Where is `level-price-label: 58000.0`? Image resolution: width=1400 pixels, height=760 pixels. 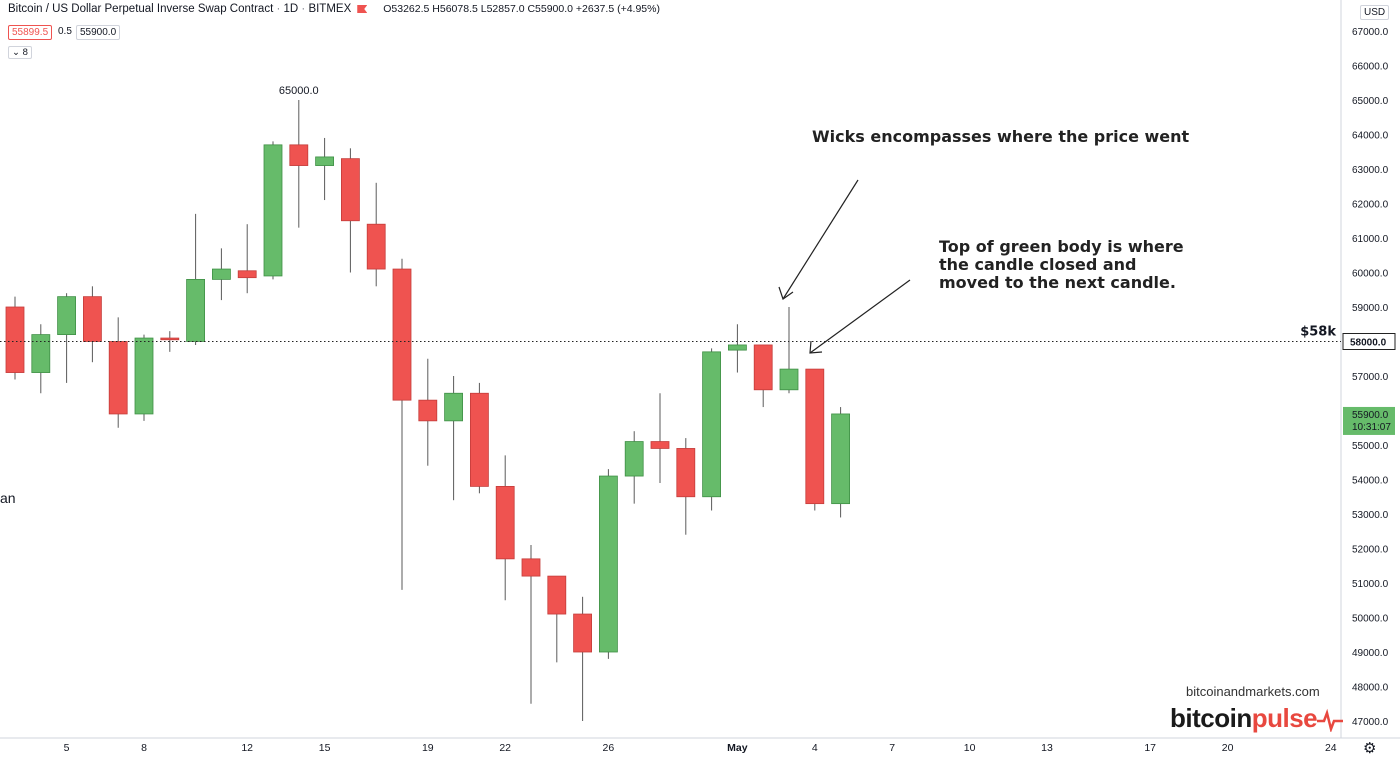
level-price-label: 58000.0 is located at coordinates (1368, 343).